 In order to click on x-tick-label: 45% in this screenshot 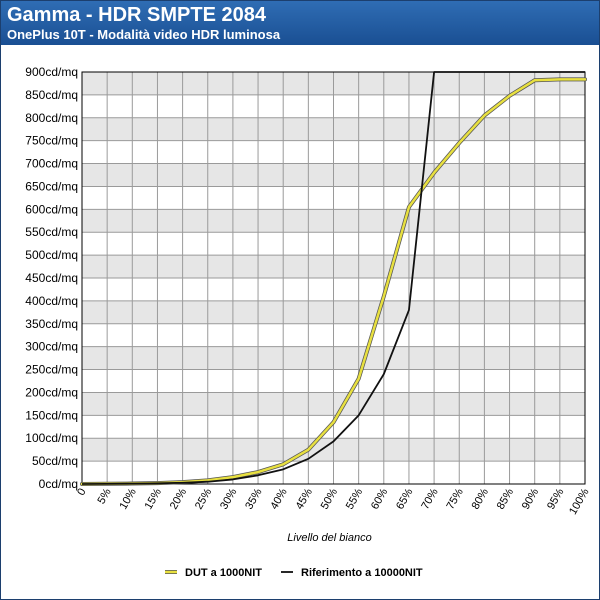, I will do `click(305, 498)`.